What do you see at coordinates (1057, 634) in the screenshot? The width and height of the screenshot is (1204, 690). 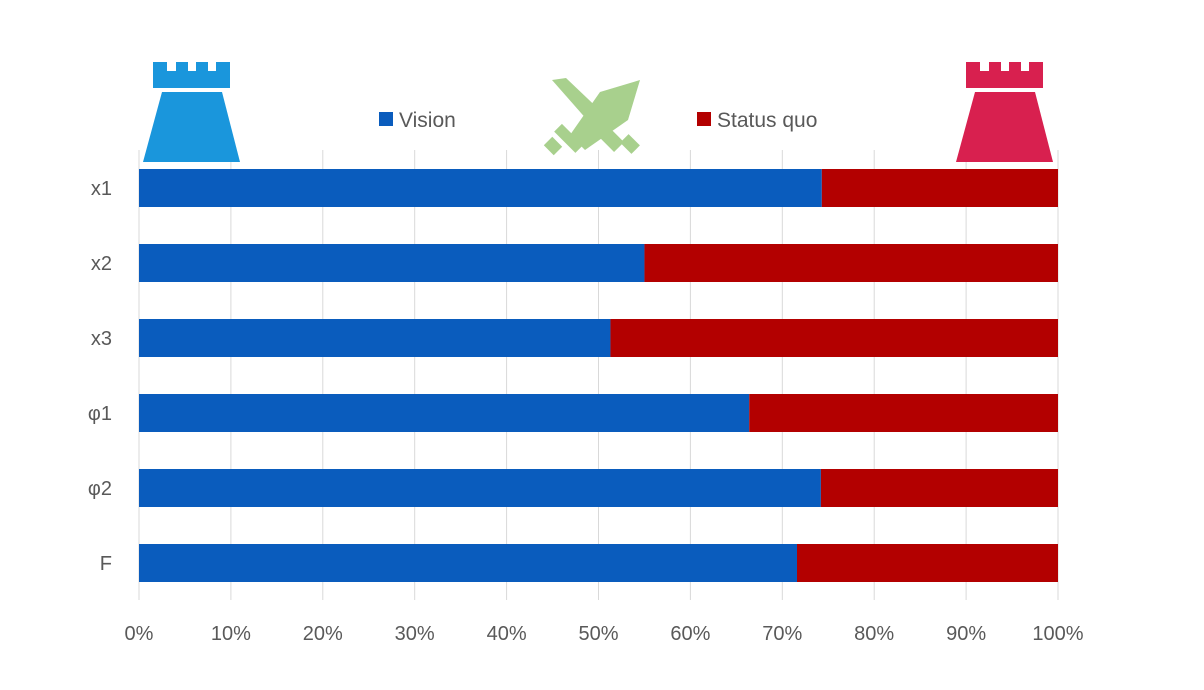 I see `x-tick-label: 100%` at bounding box center [1057, 634].